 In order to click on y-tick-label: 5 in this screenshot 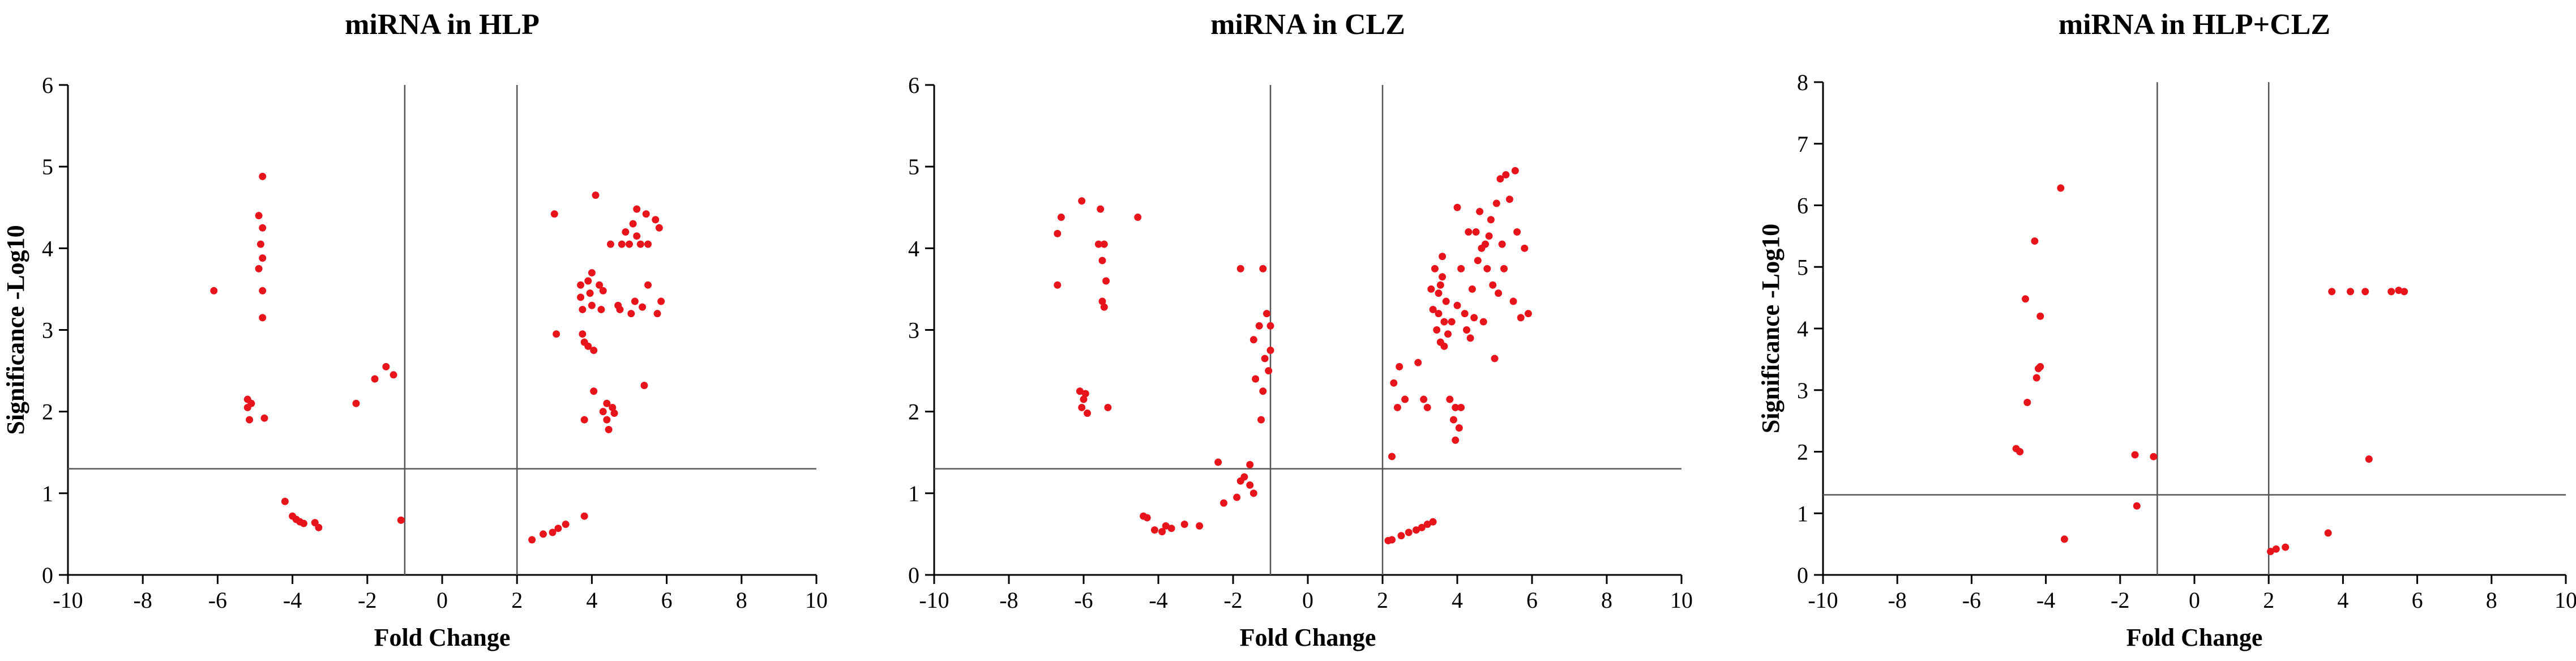, I will do `click(1802, 267)`.